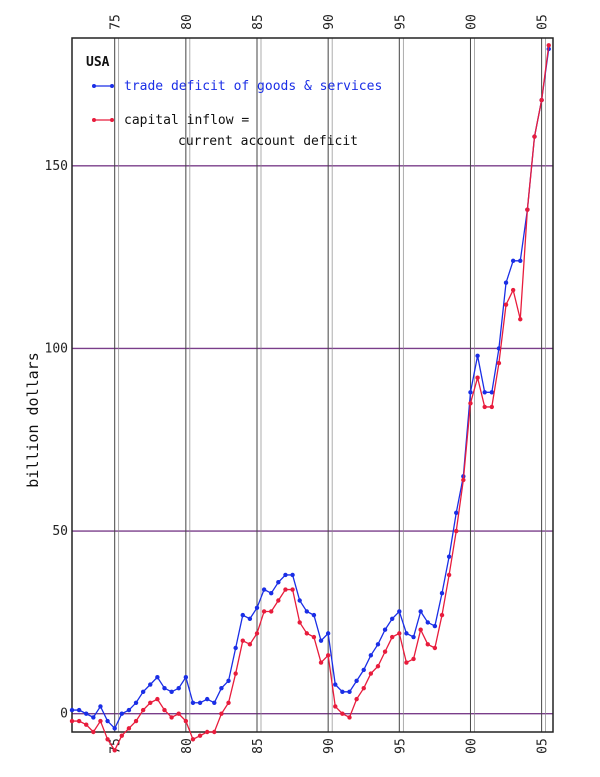 This screenshot has width=600, height=777. What do you see at coordinates (98, 62) in the screenshot?
I see `legend-title: USA` at bounding box center [98, 62].